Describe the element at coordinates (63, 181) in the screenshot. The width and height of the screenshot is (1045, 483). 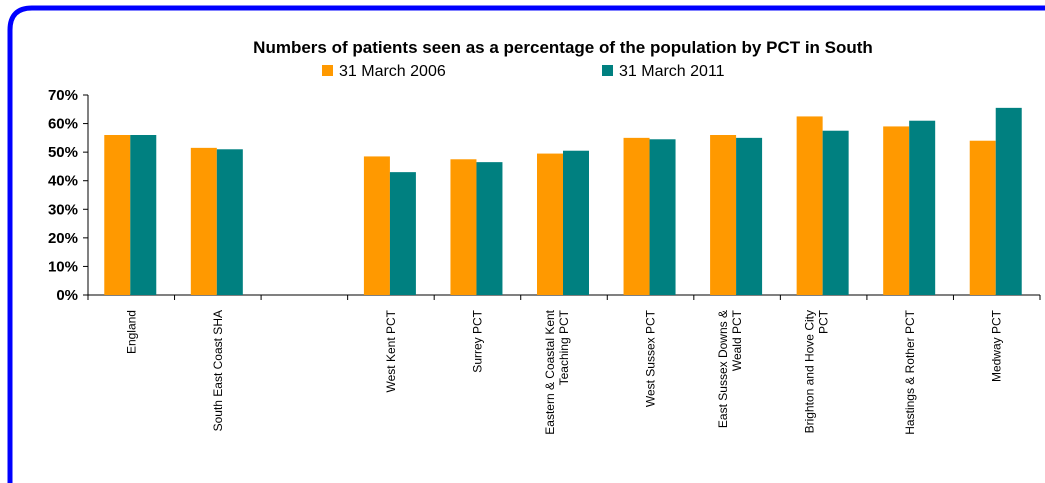
I see `y-tick-label: 40%` at that location.